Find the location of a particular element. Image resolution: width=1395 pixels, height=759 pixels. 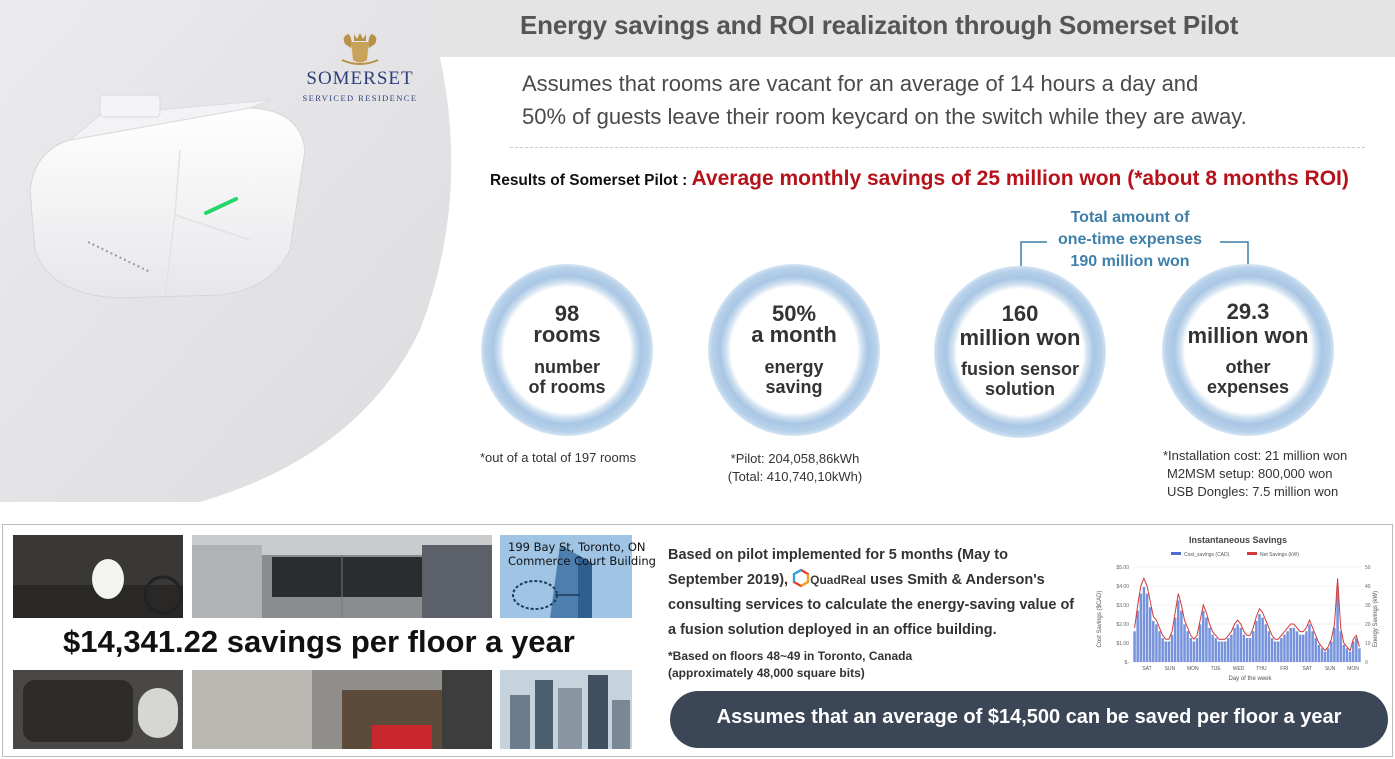

costs-note-line-3: USB Dongles: 7.5 million won is located at coordinates (1253, 491).